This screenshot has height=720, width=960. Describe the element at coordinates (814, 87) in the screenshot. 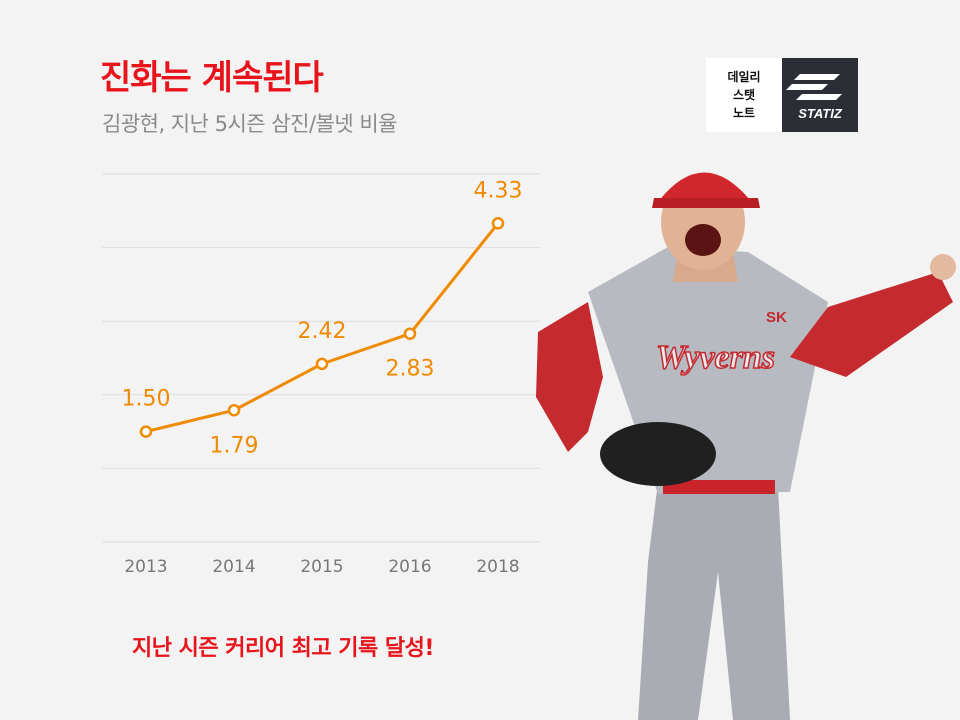

I see `statiz-stripes-icon` at that location.